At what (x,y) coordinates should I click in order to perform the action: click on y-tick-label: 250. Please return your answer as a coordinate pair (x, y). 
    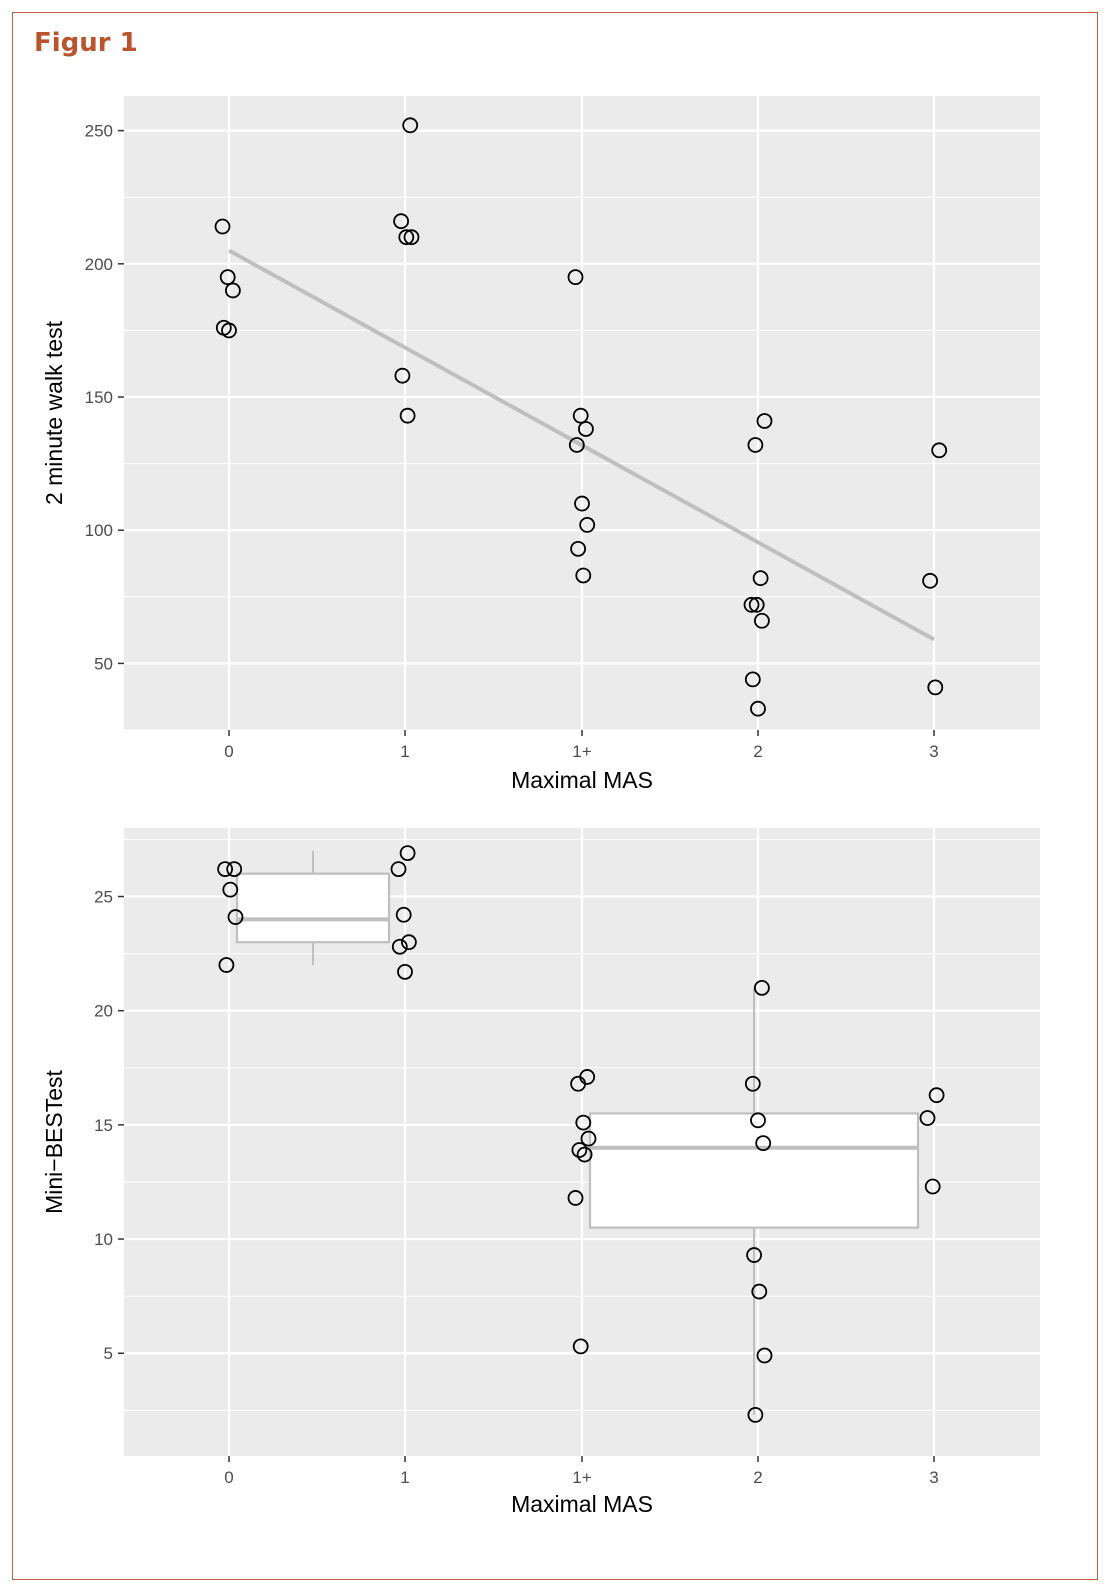
    Looking at the image, I should click on (99, 131).